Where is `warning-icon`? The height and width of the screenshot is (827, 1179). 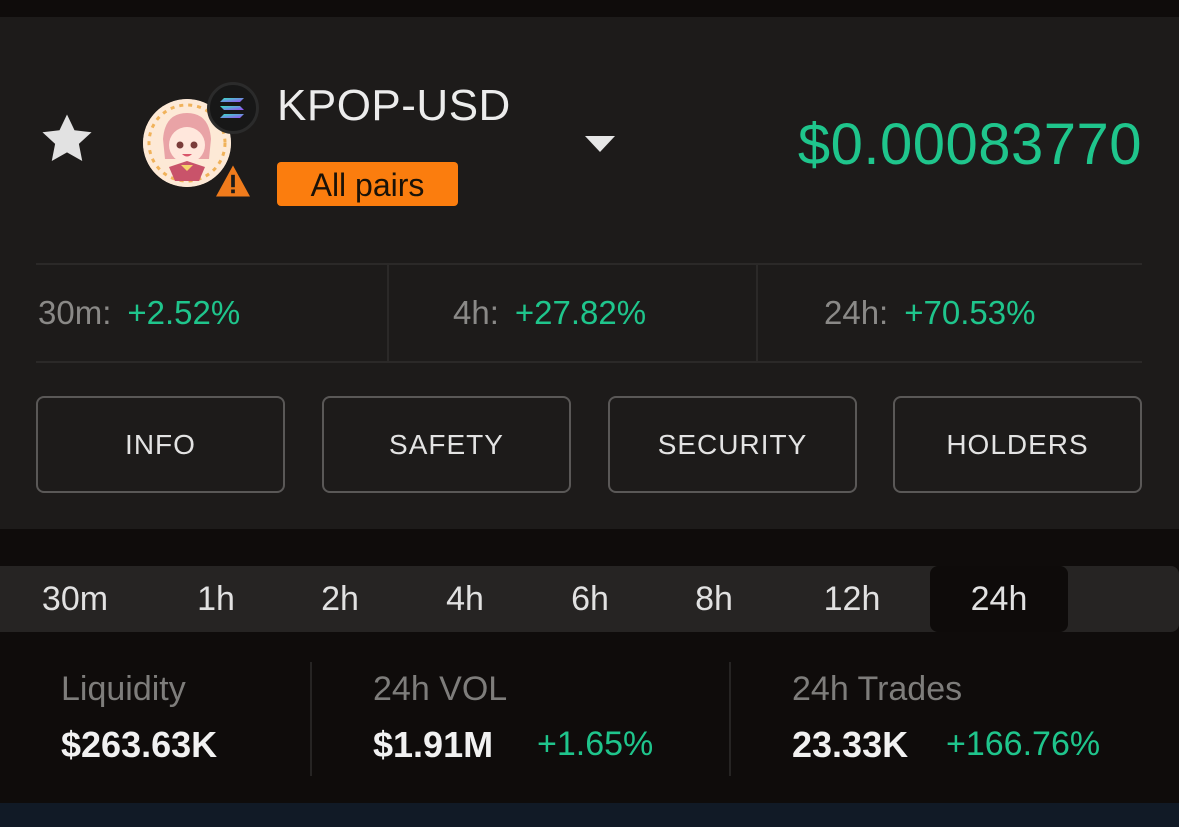
warning-icon is located at coordinates (233, 181).